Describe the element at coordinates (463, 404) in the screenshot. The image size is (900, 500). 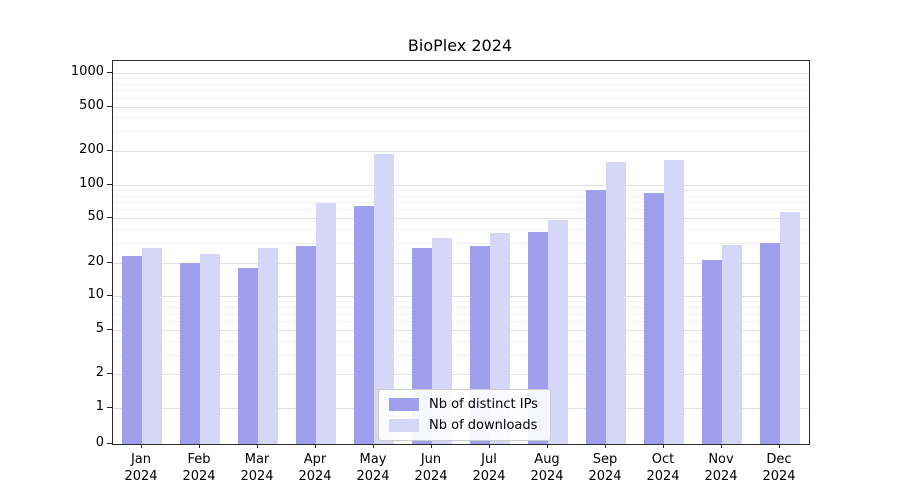
I see `legend-item-distinct-ips: Nb of distinct IPs` at that location.